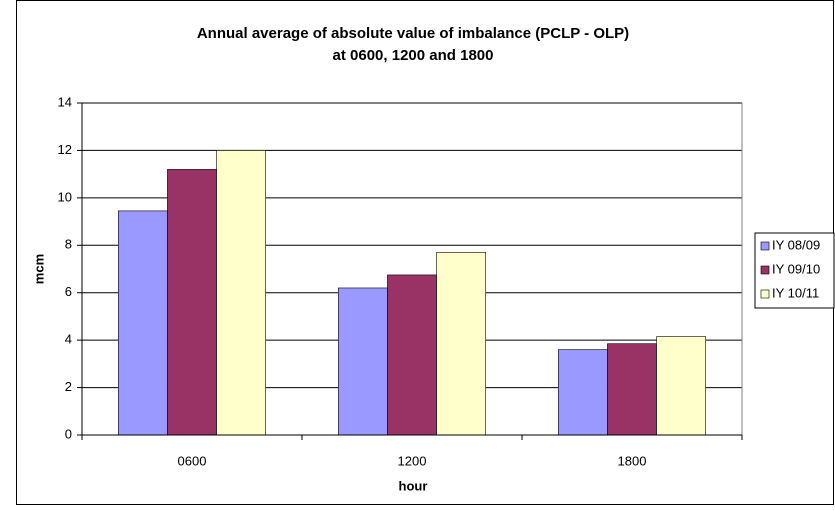 The height and width of the screenshot is (511, 835). I want to click on y-axis-title: mcm, so click(38, 269).